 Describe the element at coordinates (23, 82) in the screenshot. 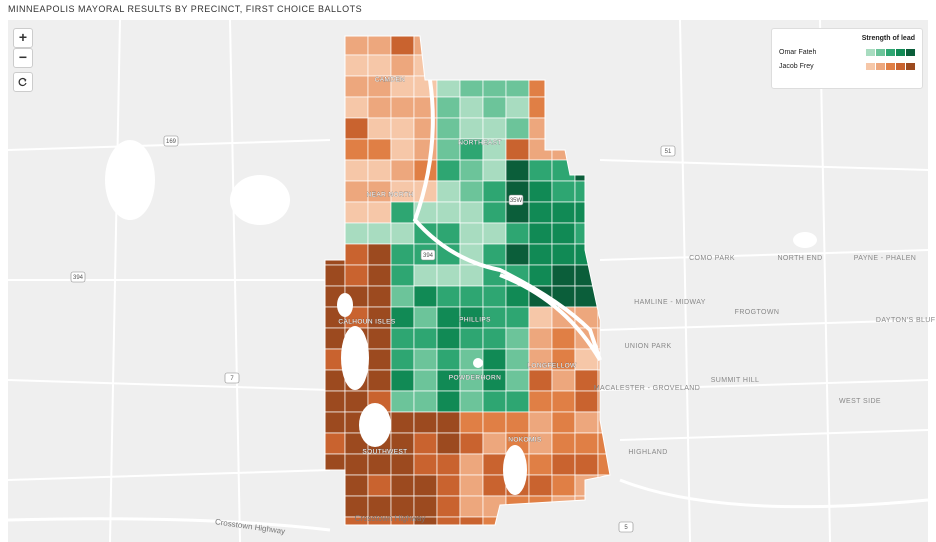

I see `reset-view` at that location.